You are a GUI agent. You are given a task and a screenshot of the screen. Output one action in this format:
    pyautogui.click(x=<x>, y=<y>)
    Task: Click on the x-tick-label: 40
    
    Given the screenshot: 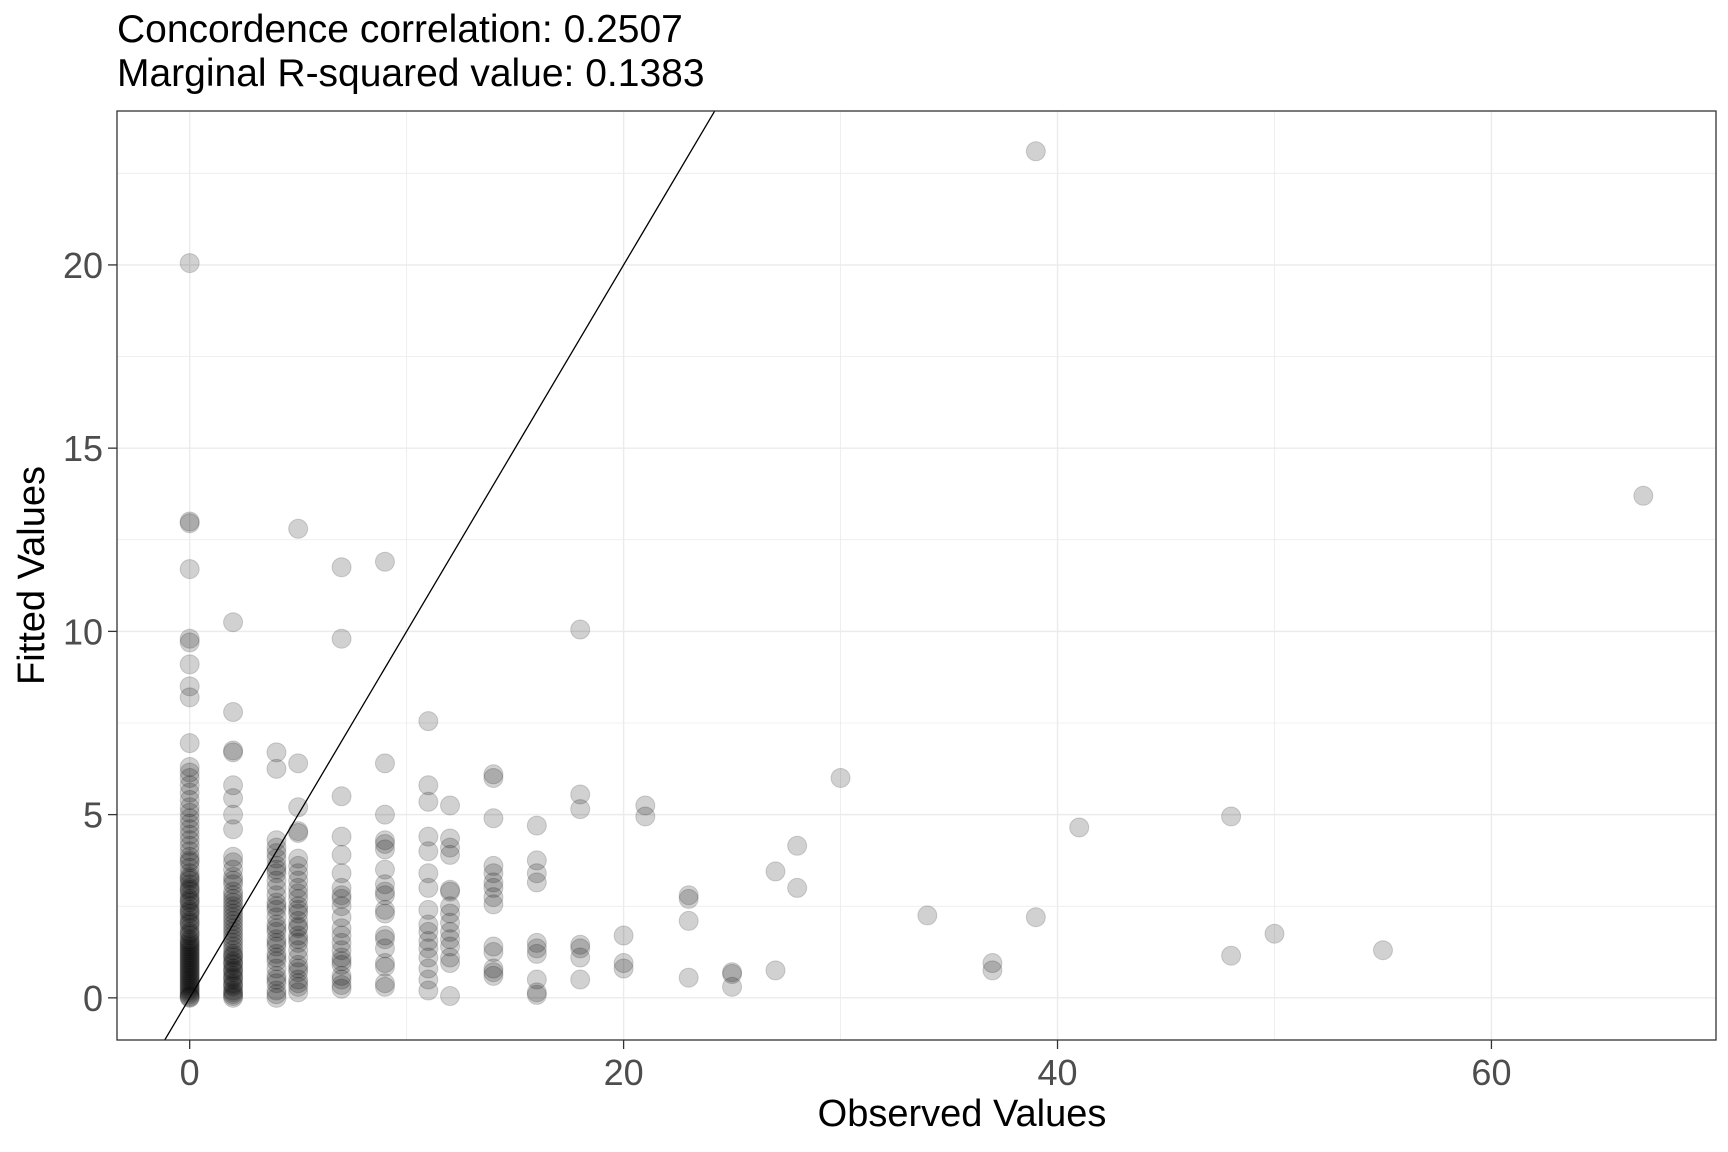 What is the action you would take?
    pyautogui.click(x=1058, y=1072)
    